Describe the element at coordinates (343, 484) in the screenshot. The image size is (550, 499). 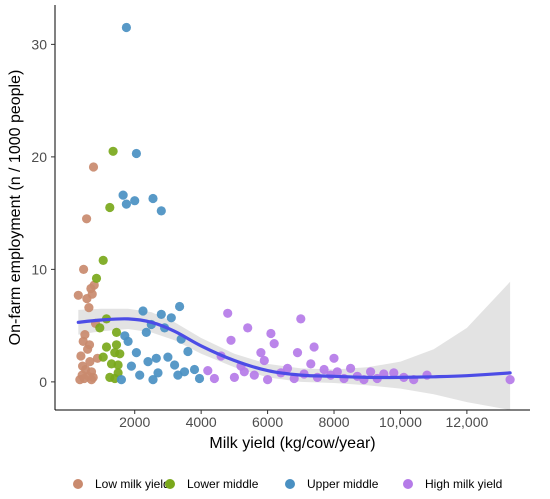
I see `legend-label: Upper middle` at that location.